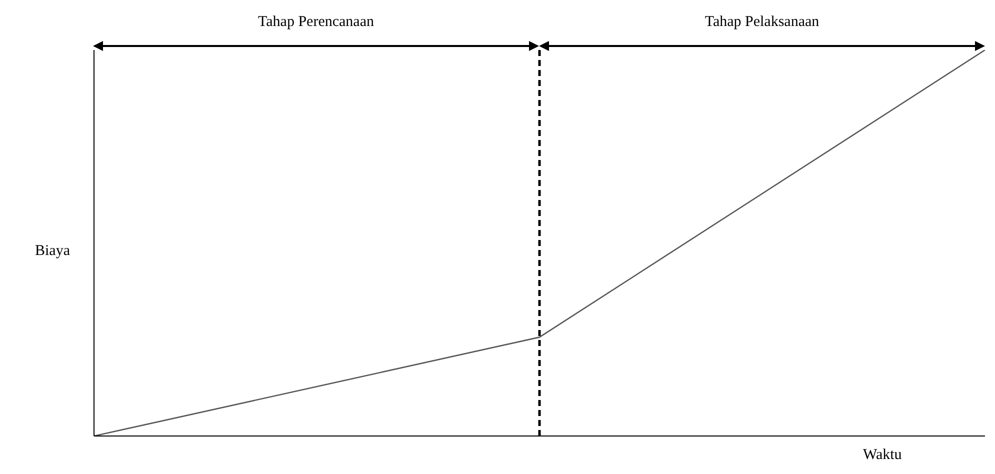  What do you see at coordinates (762, 22) in the screenshot?
I see `text: Tahap Pelaksanaan` at bounding box center [762, 22].